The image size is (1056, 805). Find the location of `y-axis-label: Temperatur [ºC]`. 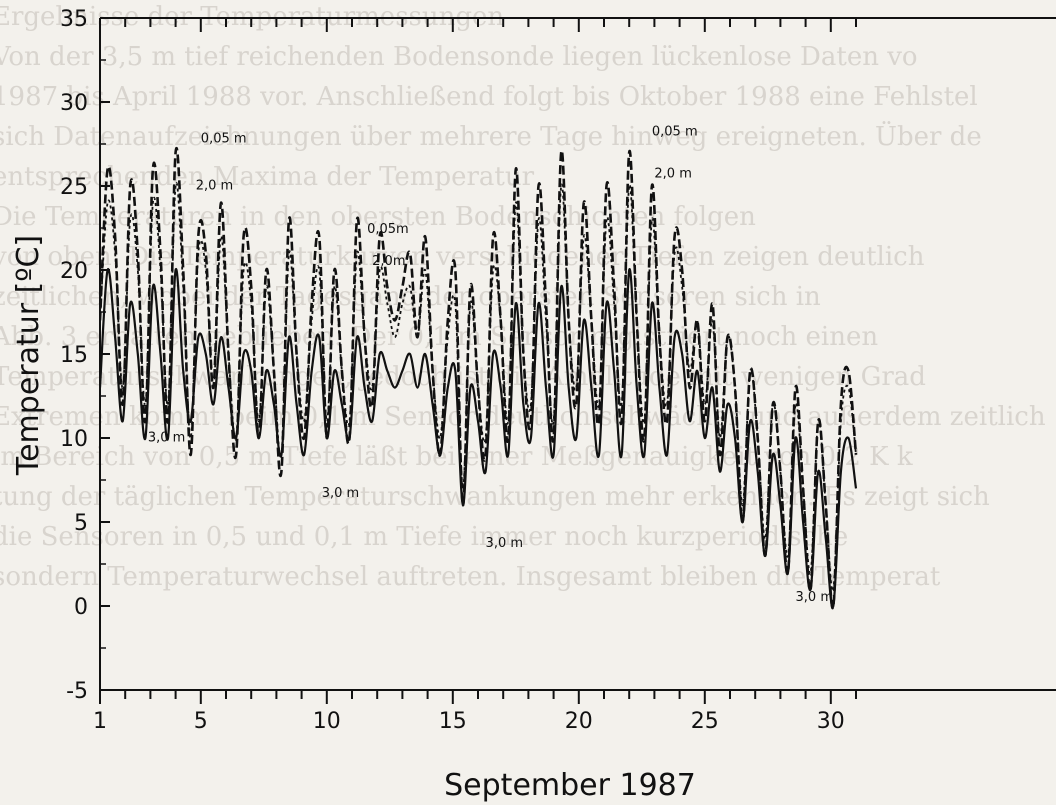

y-axis-label: Temperatur [ºC] is located at coordinates (28, 355).